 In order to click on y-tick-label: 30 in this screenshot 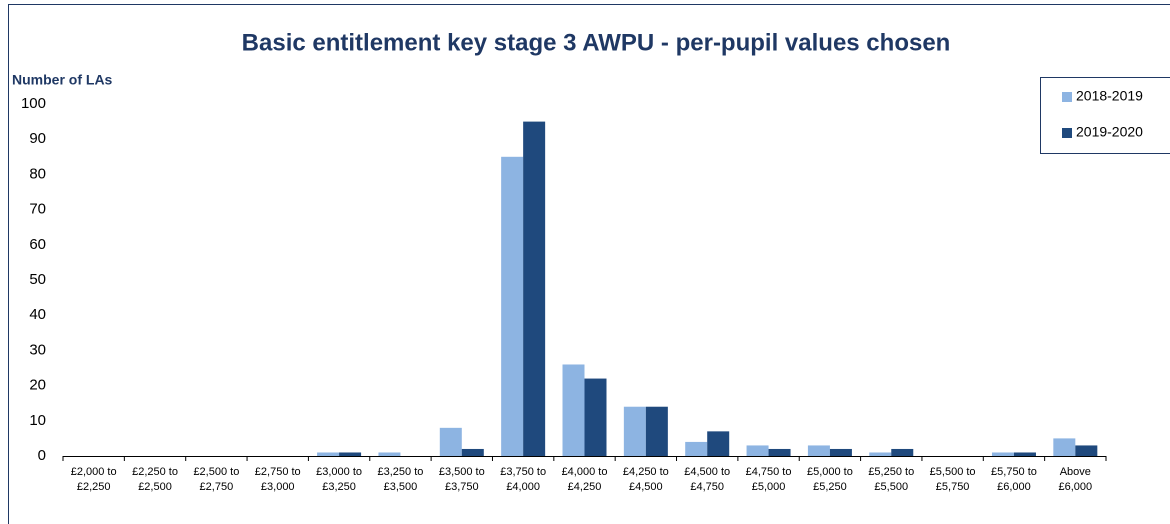, I will do `click(37, 349)`.